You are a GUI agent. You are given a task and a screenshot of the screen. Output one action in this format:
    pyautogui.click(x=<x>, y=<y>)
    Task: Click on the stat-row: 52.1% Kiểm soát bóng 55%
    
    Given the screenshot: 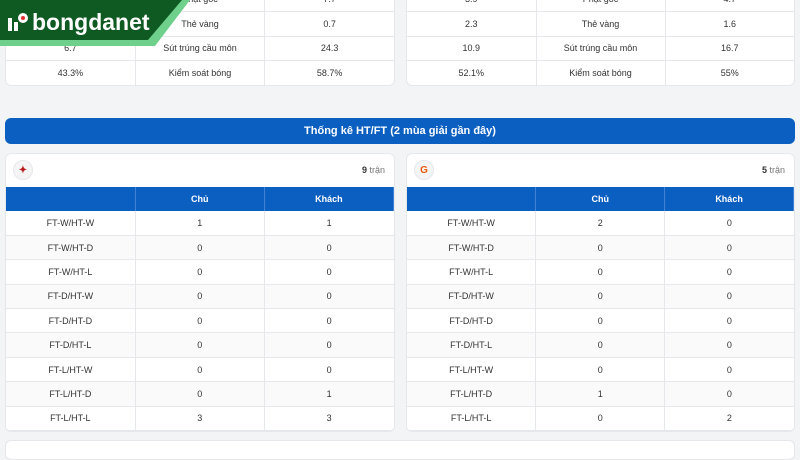 What is the action you would take?
    pyautogui.click(x=600, y=72)
    